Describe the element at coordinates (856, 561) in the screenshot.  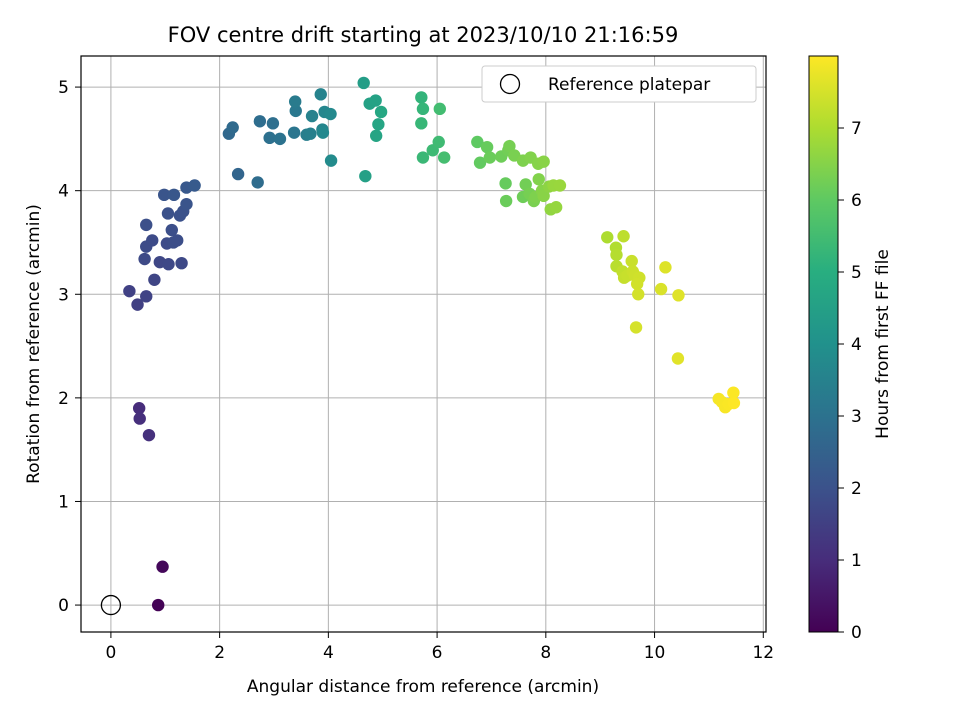
I see `colorbar-tick-label: 1` at that location.